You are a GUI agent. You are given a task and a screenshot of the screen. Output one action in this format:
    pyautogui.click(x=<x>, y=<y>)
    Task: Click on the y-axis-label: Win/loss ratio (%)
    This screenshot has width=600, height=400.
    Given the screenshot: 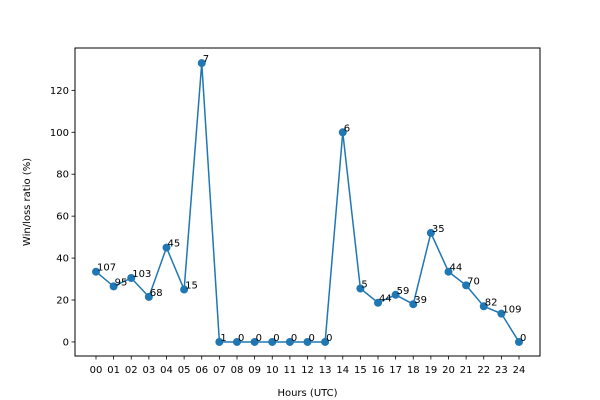 What is the action you would take?
    pyautogui.click(x=27, y=202)
    